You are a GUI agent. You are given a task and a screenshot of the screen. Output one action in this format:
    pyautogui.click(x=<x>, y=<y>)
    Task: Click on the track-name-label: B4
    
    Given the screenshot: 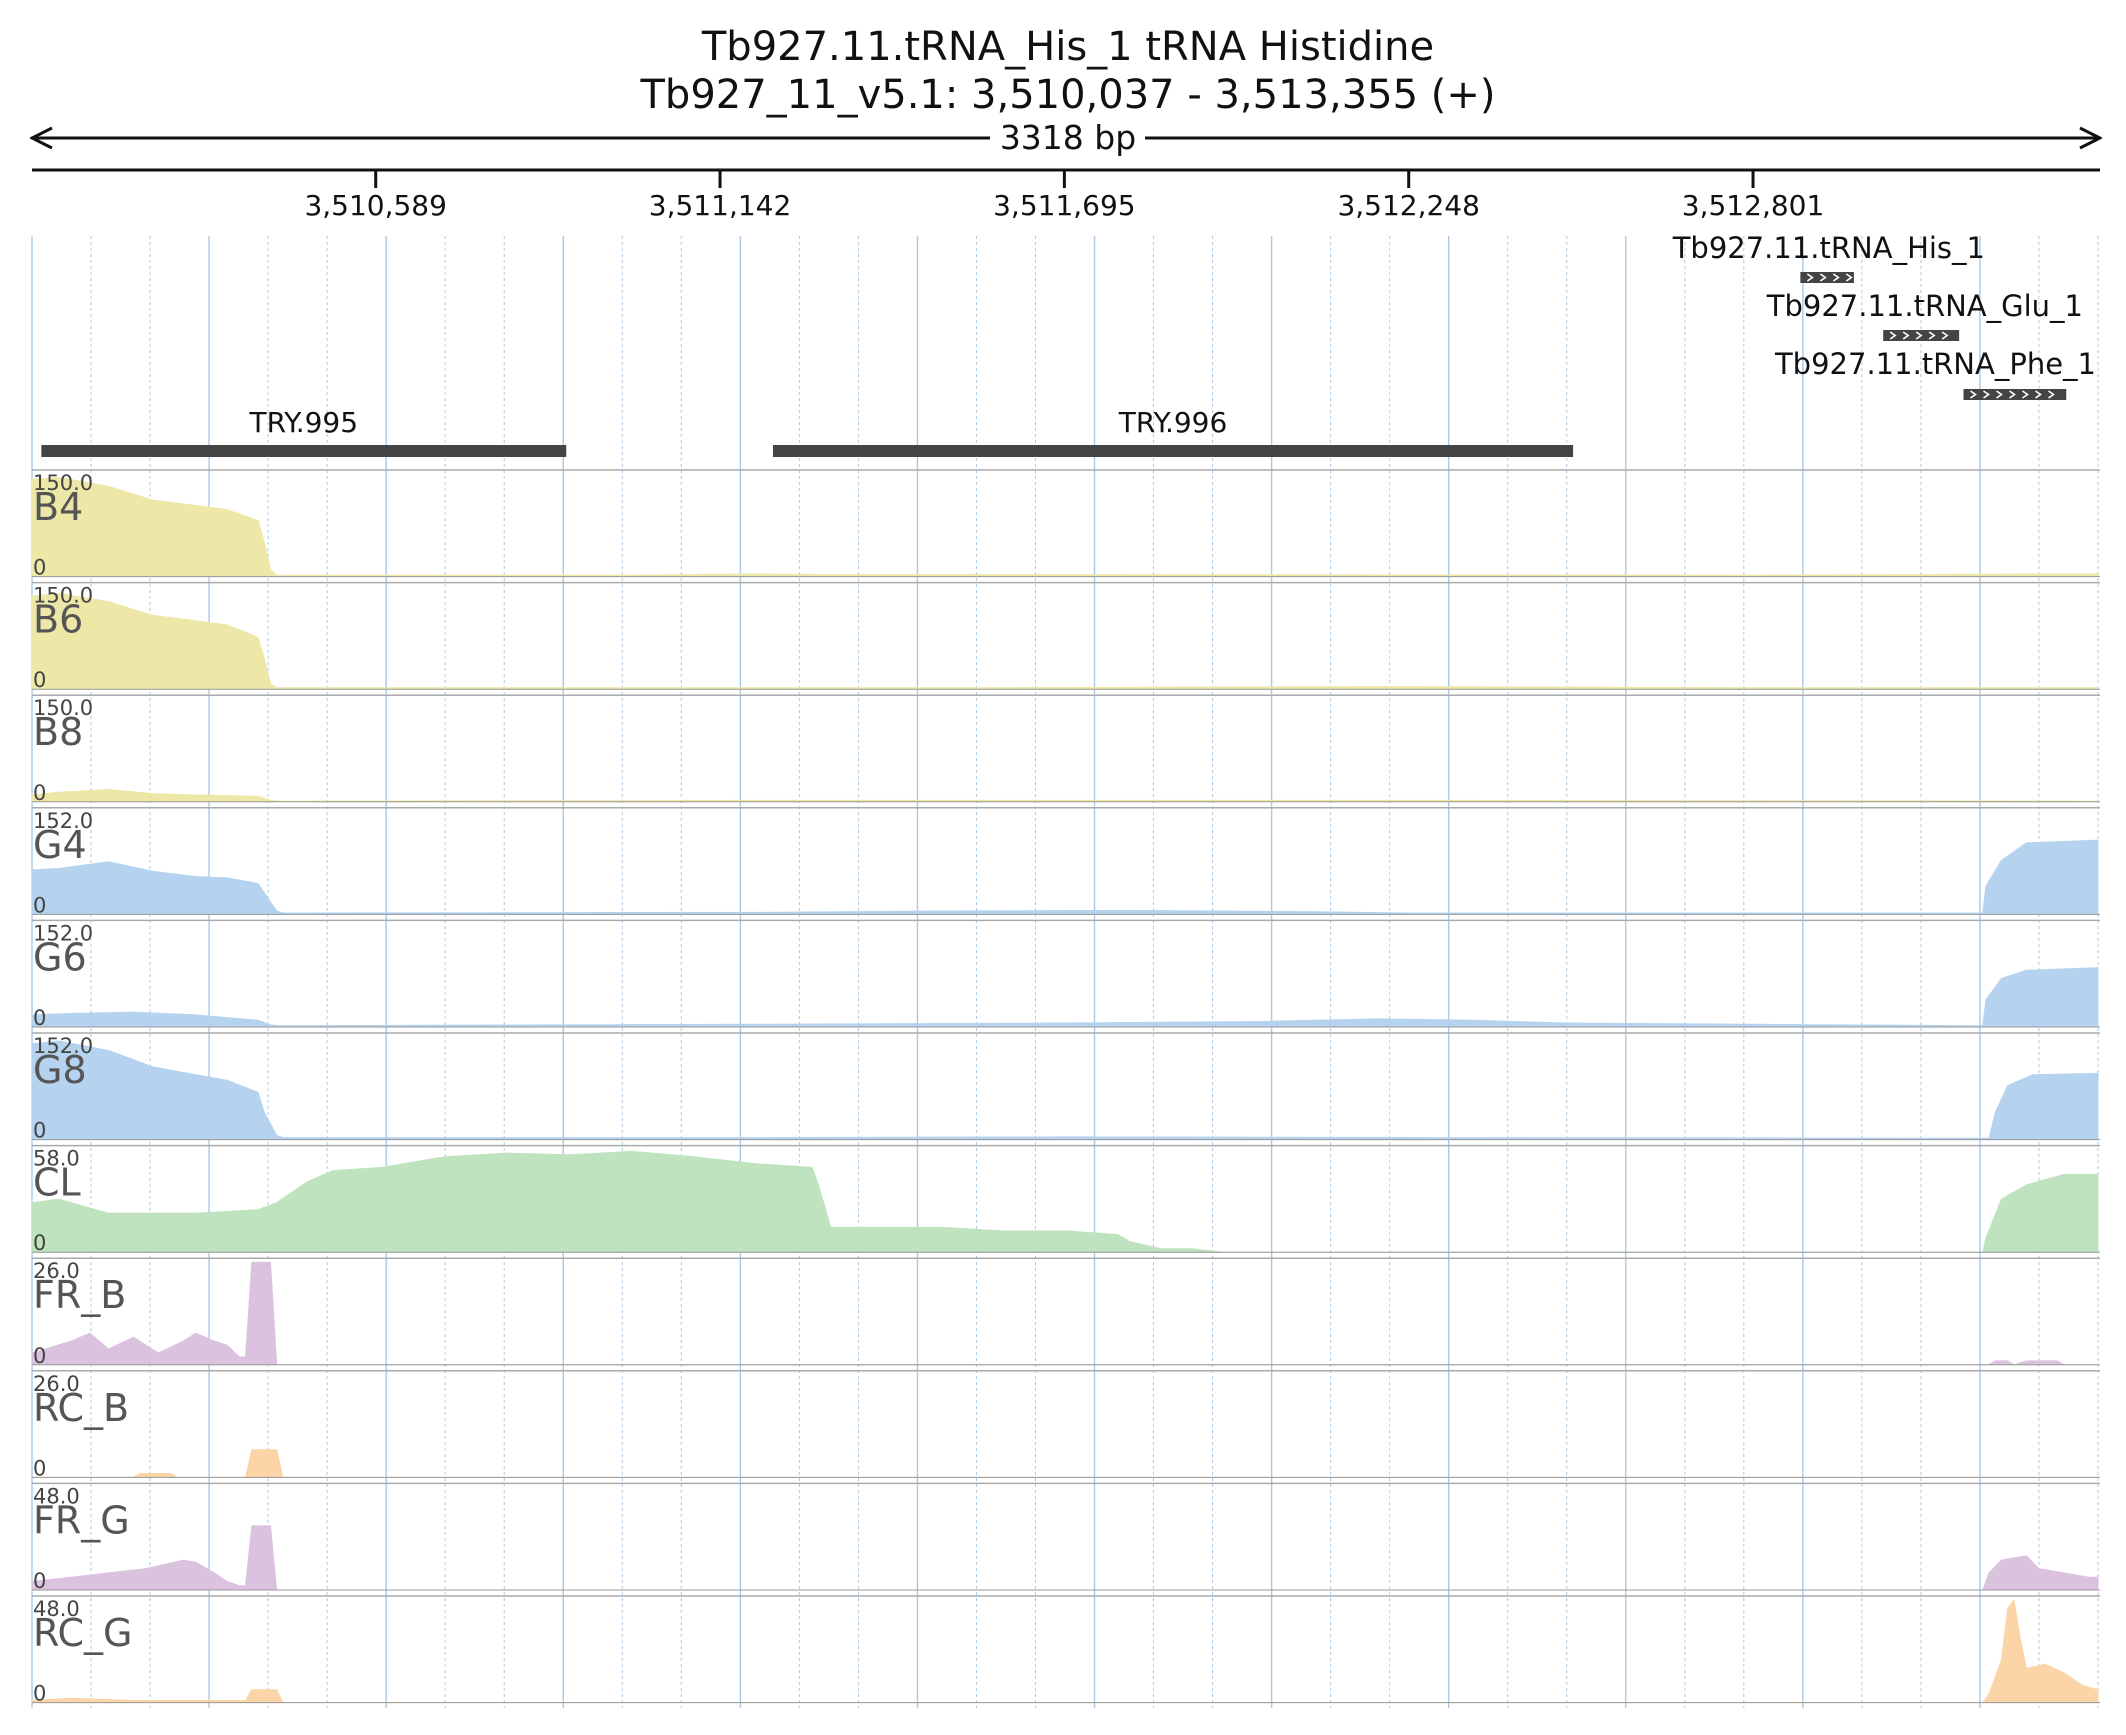 What is the action you would take?
    pyautogui.click(x=58, y=507)
    